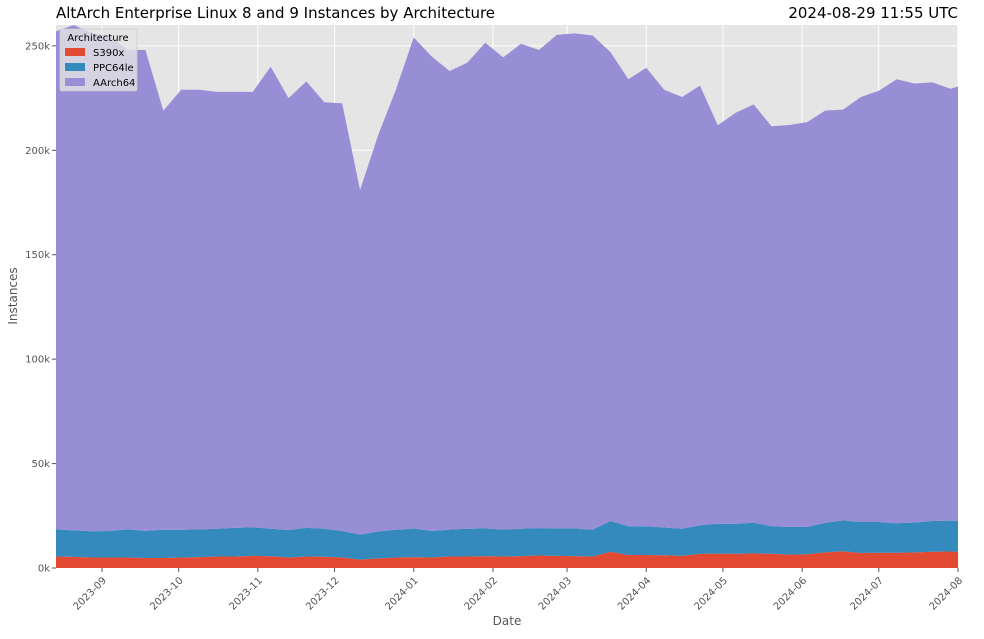 This screenshot has width=984, height=639. I want to click on y-tick-label: 50k, so click(40, 464).